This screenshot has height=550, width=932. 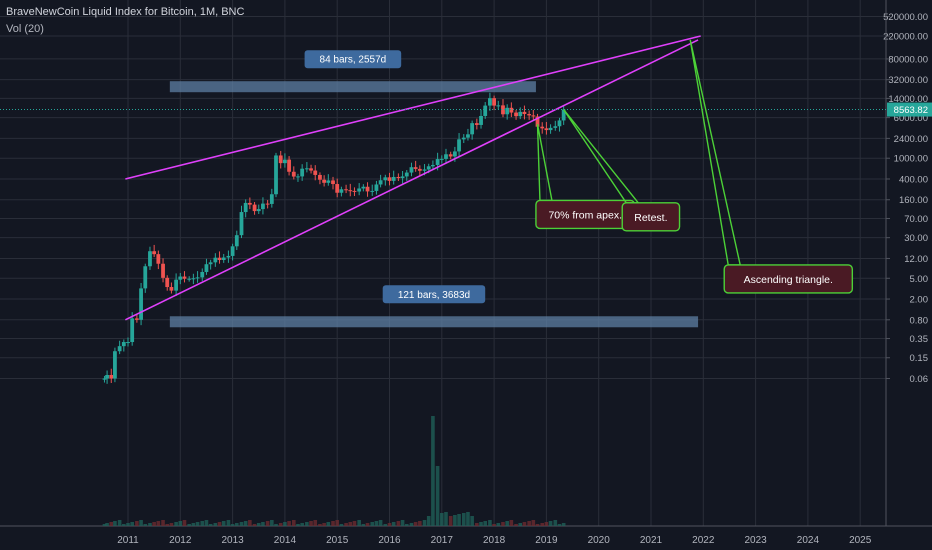 What do you see at coordinates (808, 540) in the screenshot?
I see `x-tick-label: 2024` at bounding box center [808, 540].